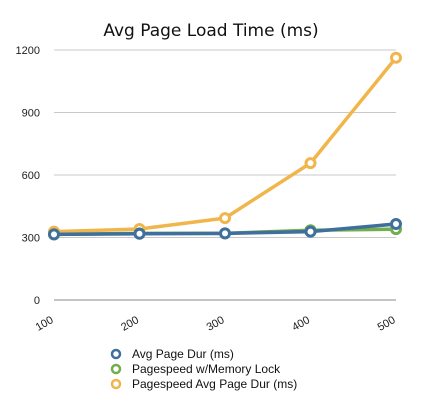 The image size is (423, 400). What do you see at coordinates (31, 239) in the screenshot?
I see `y-tick-label: 300` at bounding box center [31, 239].